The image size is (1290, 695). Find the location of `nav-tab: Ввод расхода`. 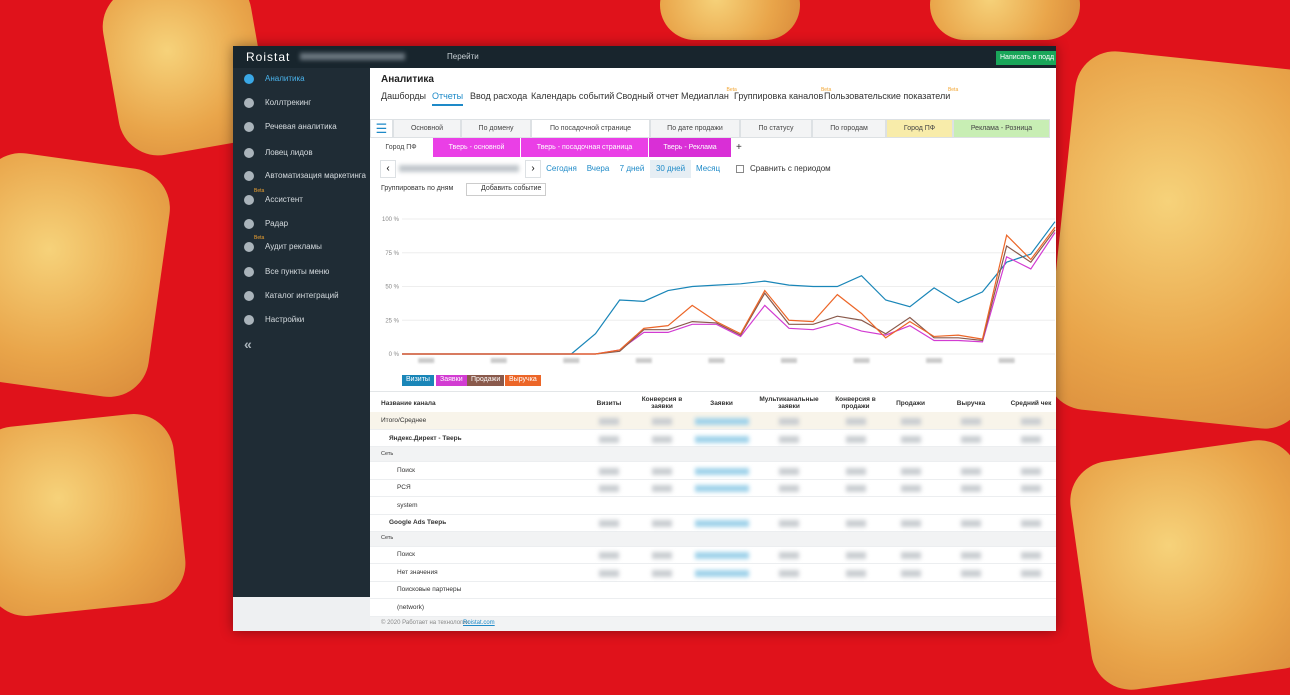

nav-tab: Ввод расхода is located at coordinates (499, 96).